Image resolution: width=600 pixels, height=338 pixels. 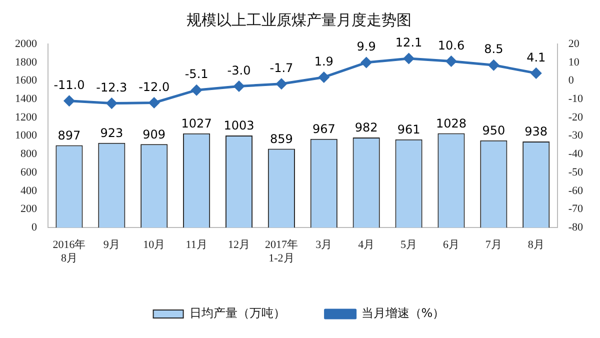 I want to click on data-label: -12.3, so click(x=112, y=87).